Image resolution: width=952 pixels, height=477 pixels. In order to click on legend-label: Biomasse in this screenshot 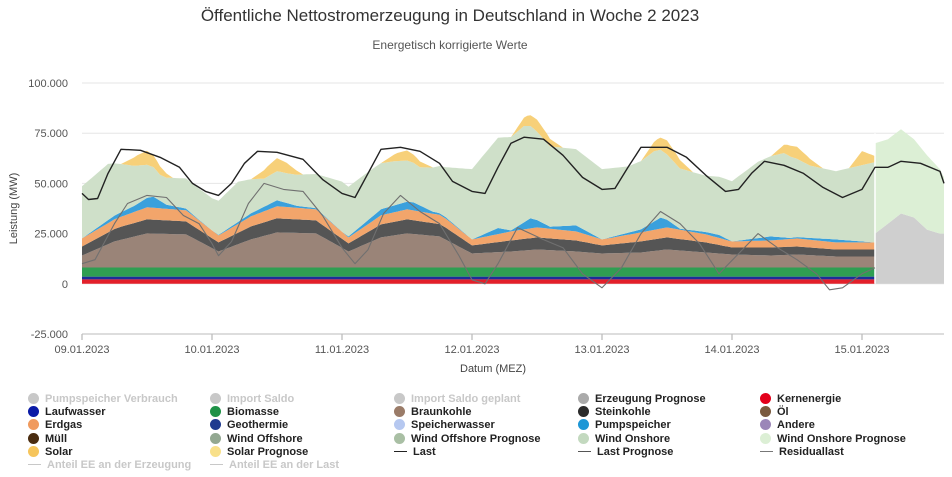, I will do `click(253, 412)`.